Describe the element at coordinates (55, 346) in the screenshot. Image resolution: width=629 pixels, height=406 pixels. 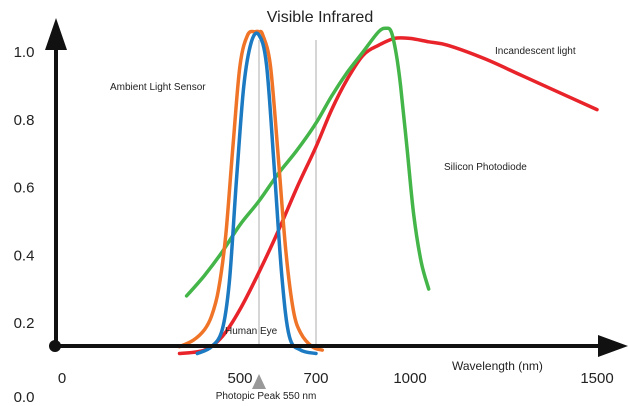
I see `origin-dot` at that location.